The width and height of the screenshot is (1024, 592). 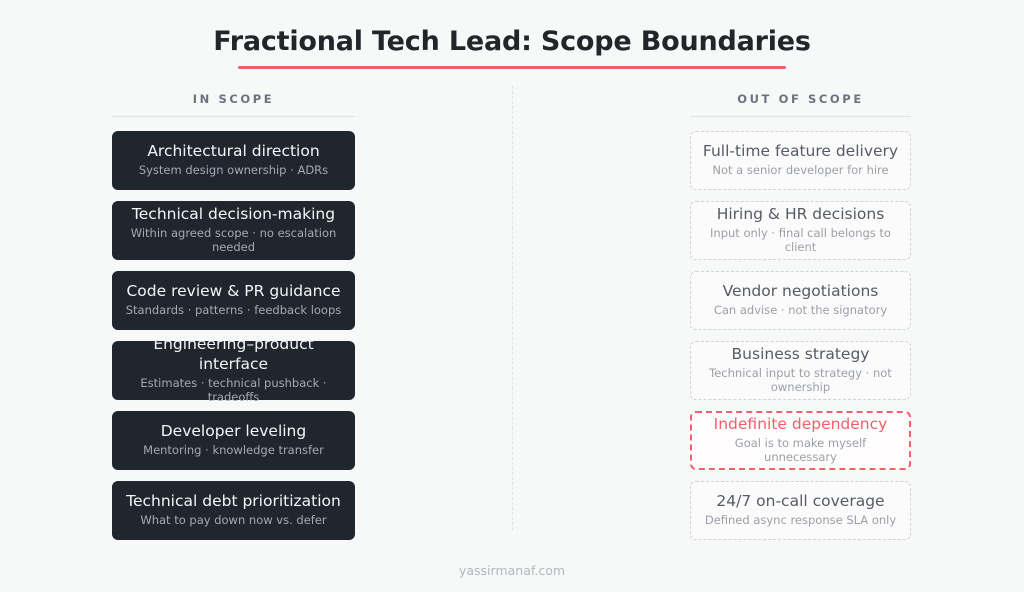 What do you see at coordinates (512, 570) in the screenshot?
I see `footer-attribution: yassirmanaf.com` at bounding box center [512, 570].